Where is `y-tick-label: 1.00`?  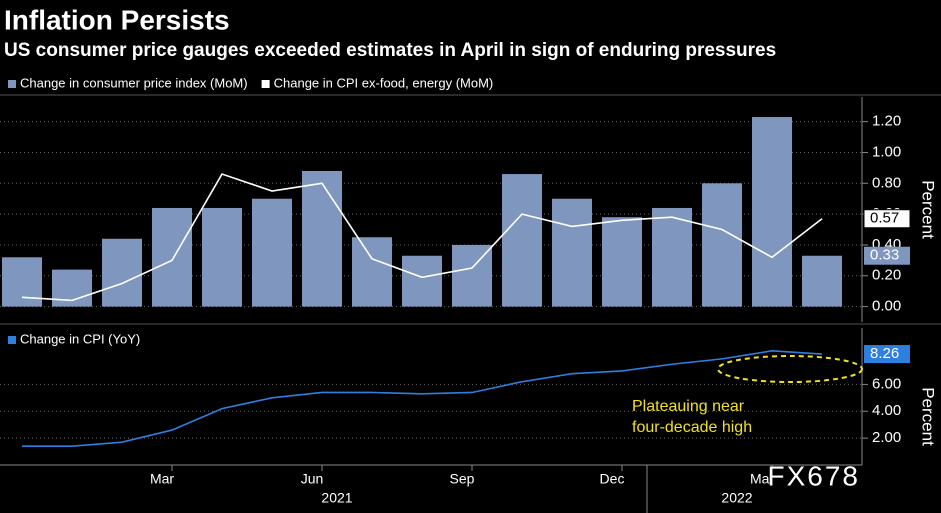
y-tick-label: 1.00 is located at coordinates (886, 151).